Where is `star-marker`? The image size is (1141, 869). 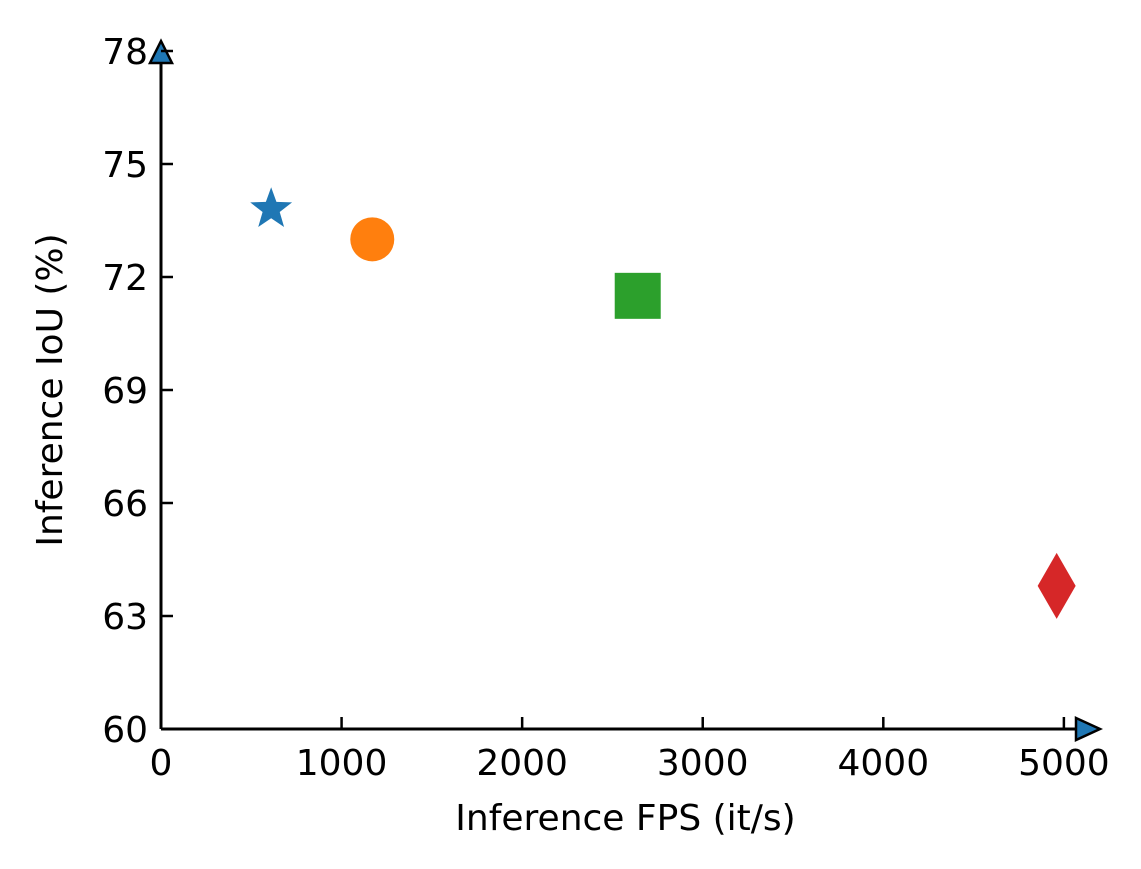
star-marker is located at coordinates (271, 207).